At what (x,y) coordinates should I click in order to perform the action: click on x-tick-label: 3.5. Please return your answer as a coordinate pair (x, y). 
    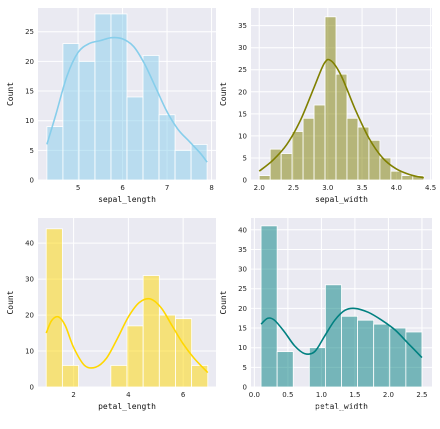
    Looking at the image, I should click on (361, 188).